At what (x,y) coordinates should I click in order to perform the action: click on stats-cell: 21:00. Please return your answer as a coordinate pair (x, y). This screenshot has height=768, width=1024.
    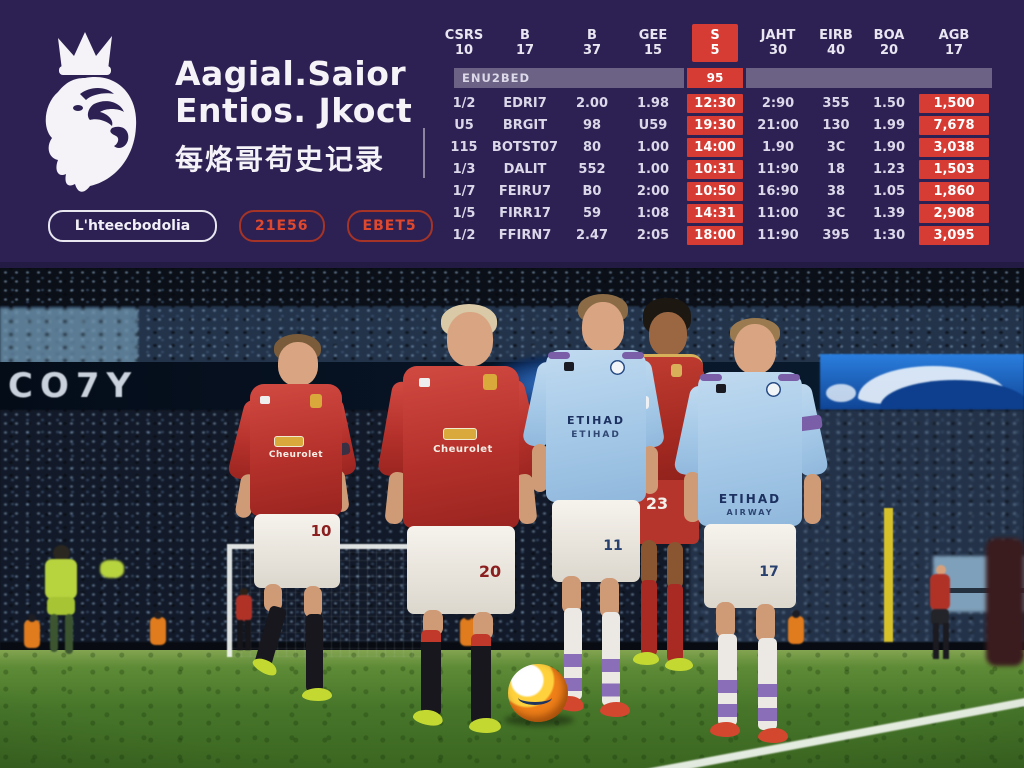
    Looking at the image, I should click on (778, 125).